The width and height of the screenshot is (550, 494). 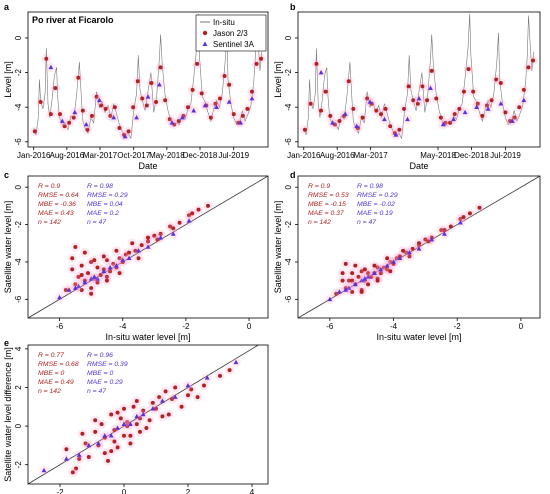 I want to click on stat-sentinel-e: RMSE = 0.39, so click(x=107, y=364).